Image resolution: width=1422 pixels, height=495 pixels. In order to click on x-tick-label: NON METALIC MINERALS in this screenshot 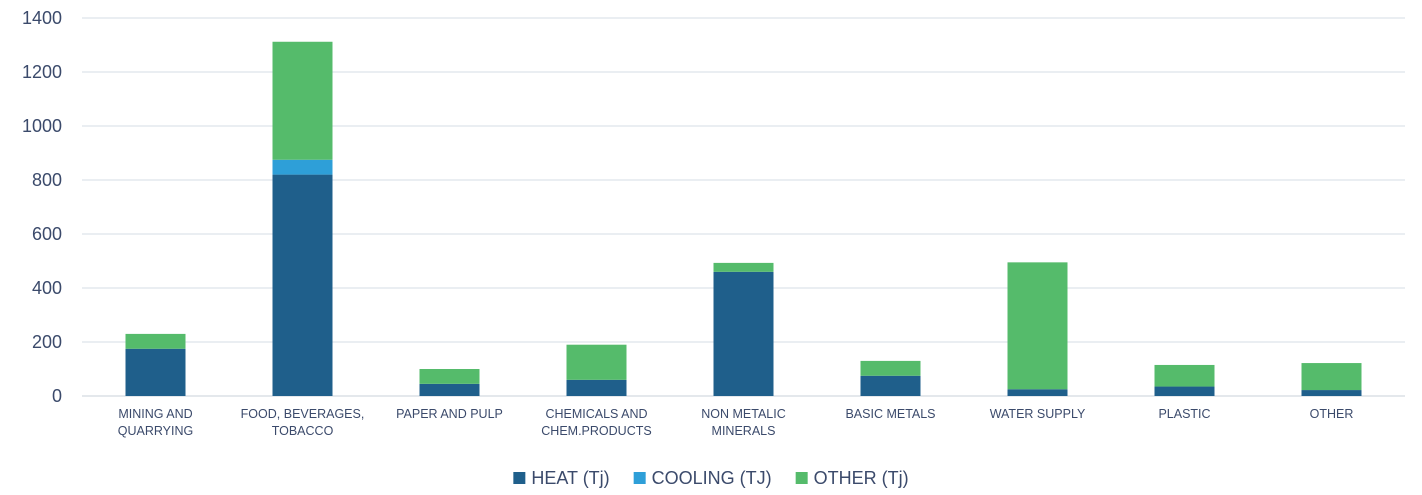, I will do `click(743, 422)`.